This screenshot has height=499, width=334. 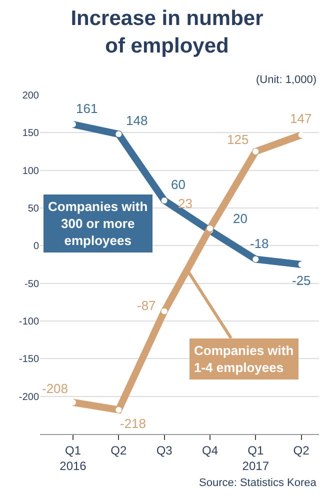 I want to click on data-label: 148, so click(x=137, y=120).